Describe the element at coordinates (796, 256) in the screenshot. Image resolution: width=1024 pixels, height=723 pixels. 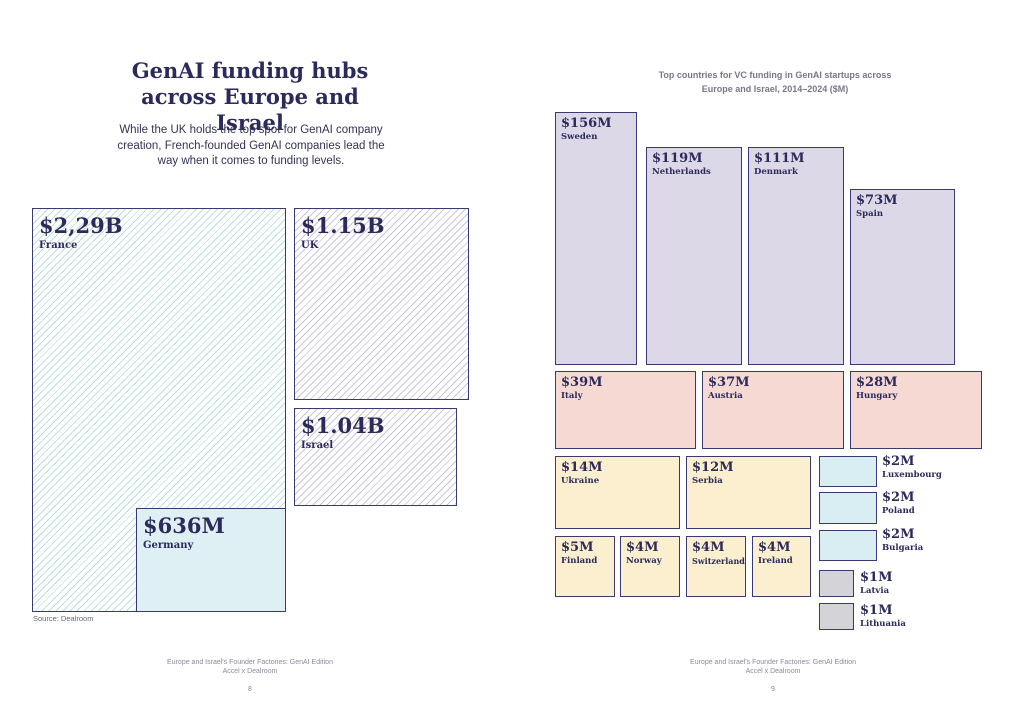
I see `treemap-tile-denmark: $111M Denmark` at that location.